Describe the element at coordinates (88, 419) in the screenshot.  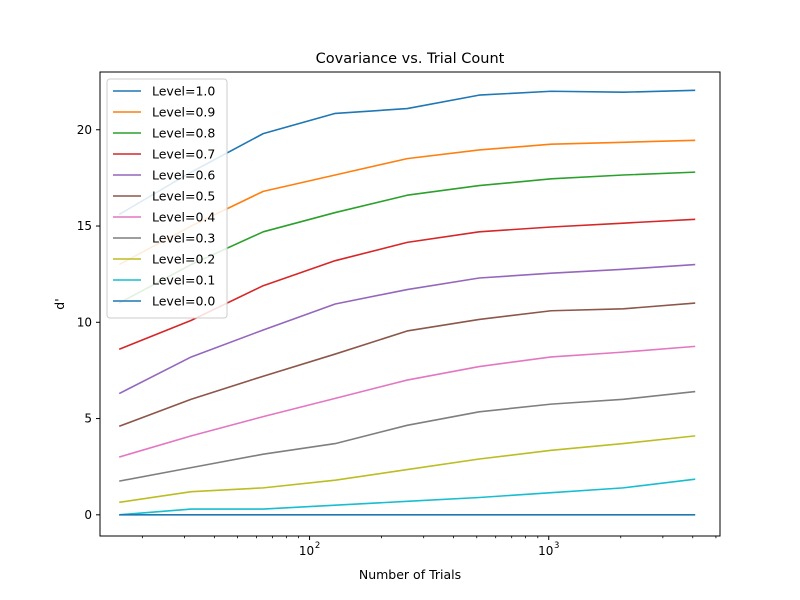
I see `y-tick-label: 5` at that location.